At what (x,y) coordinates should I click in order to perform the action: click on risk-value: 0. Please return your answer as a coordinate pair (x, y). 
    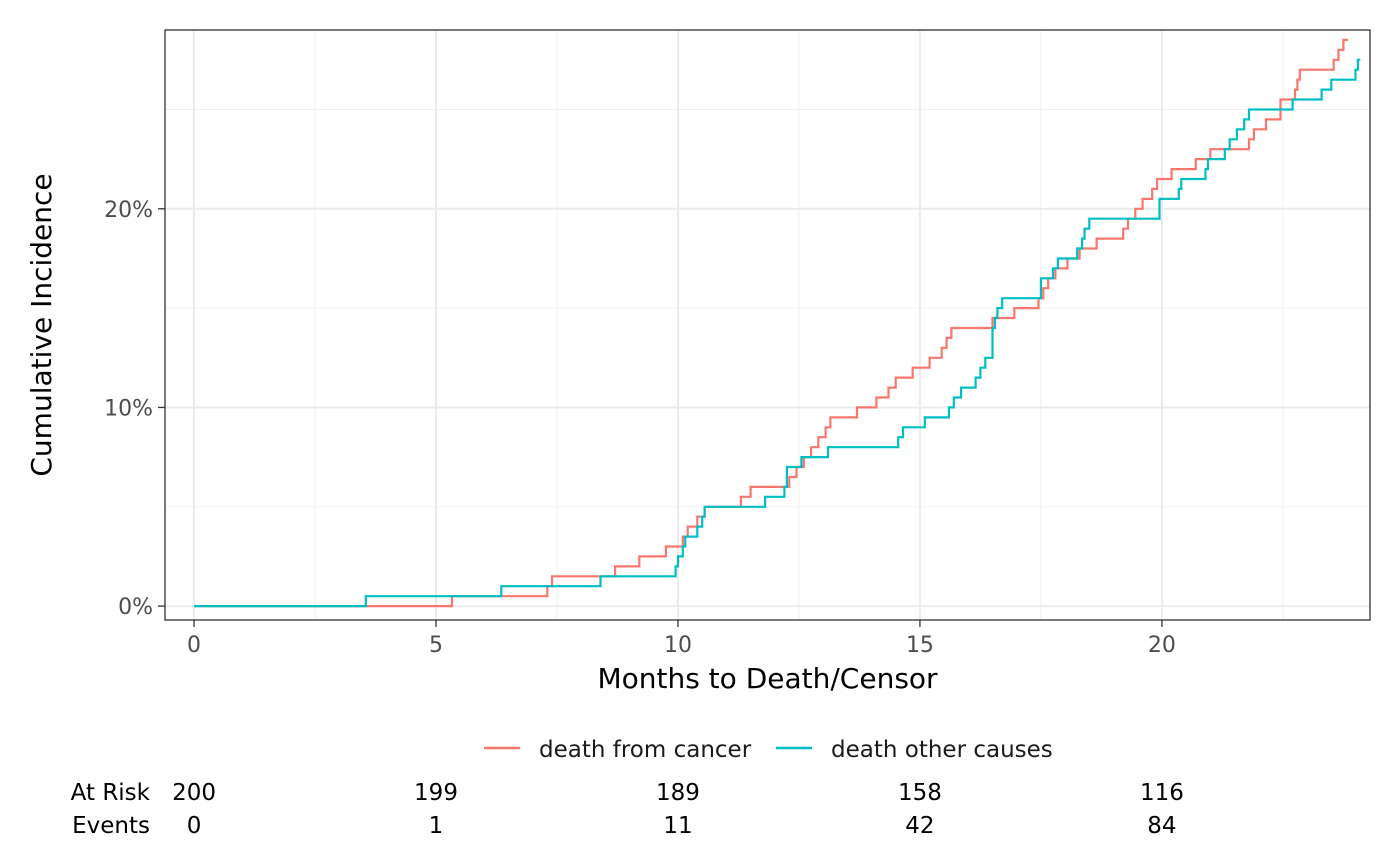
    Looking at the image, I should click on (194, 826).